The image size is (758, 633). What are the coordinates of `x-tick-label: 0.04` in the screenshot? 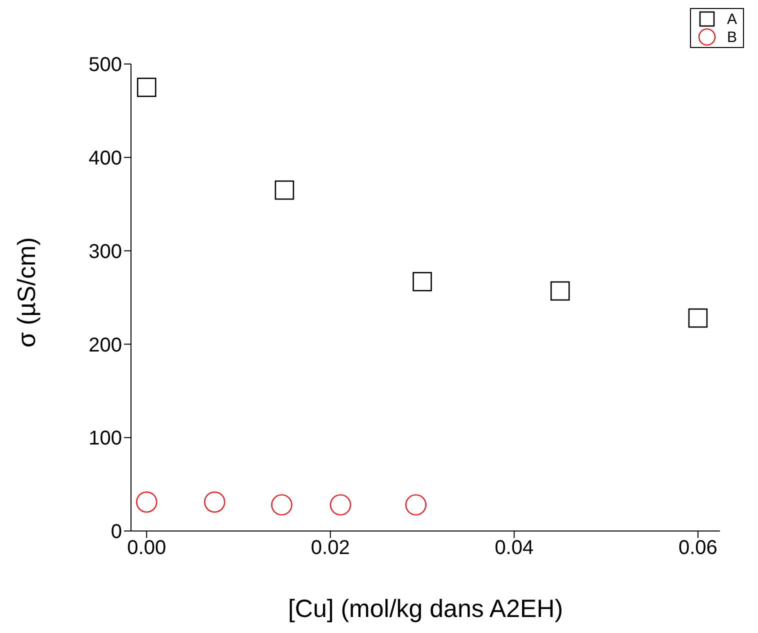 It's located at (514, 548).